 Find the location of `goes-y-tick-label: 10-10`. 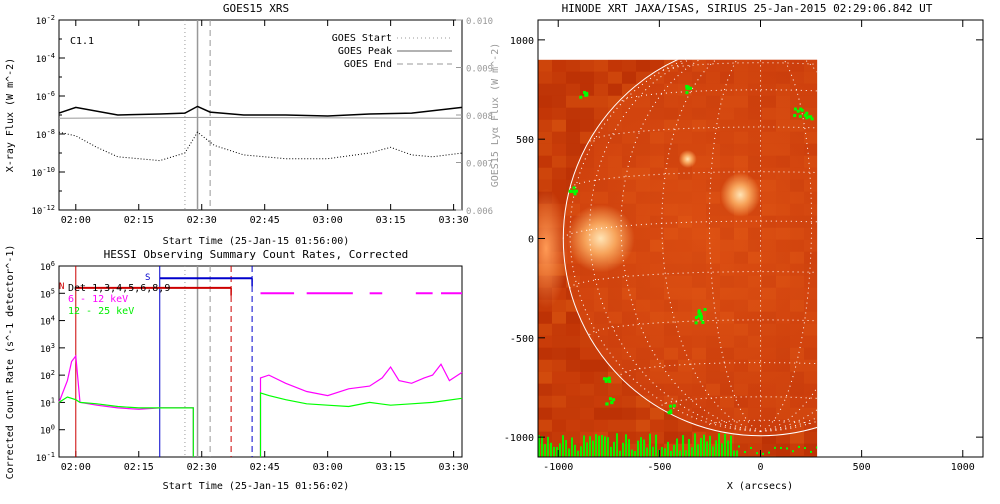

goes-y-tick-label: 10-10 is located at coordinates (44, 172).